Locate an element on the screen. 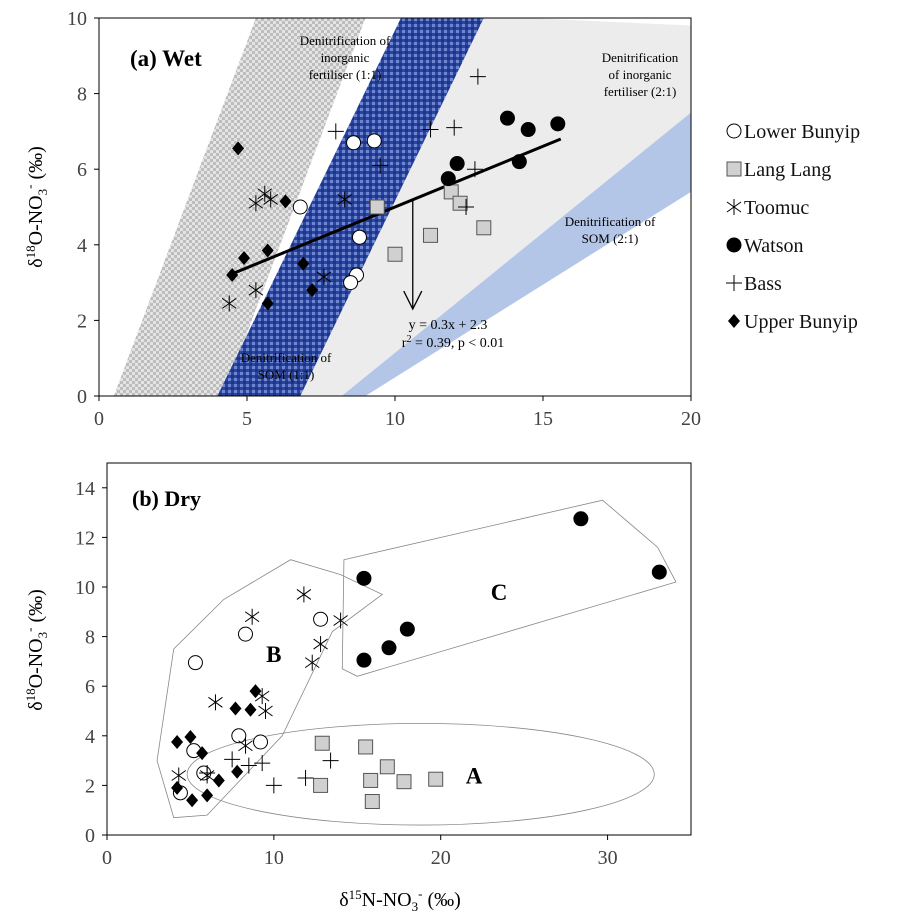 This screenshot has width=904, height=919. panel-dry-ytick-label: 14 is located at coordinates (85, 489).